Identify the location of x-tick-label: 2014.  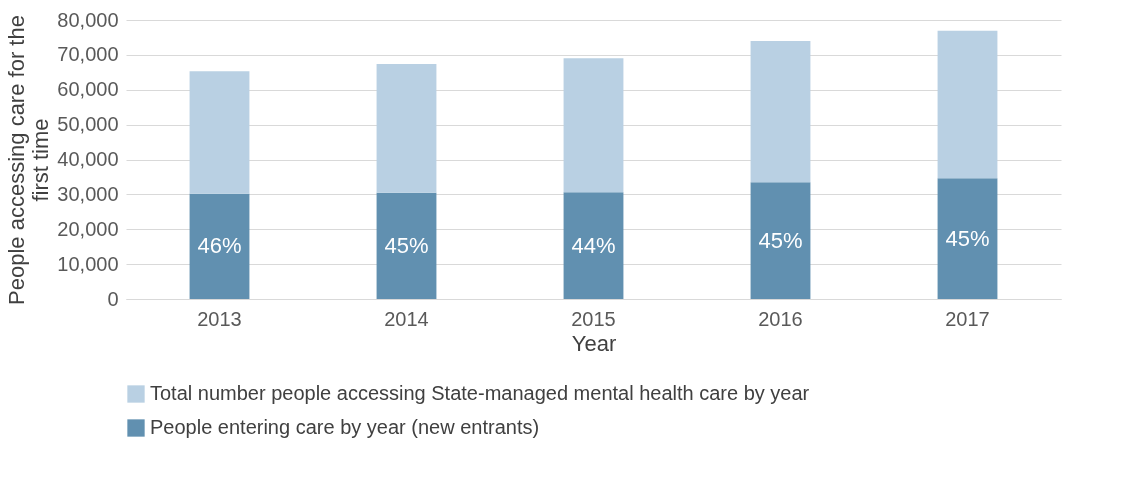
(406, 318).